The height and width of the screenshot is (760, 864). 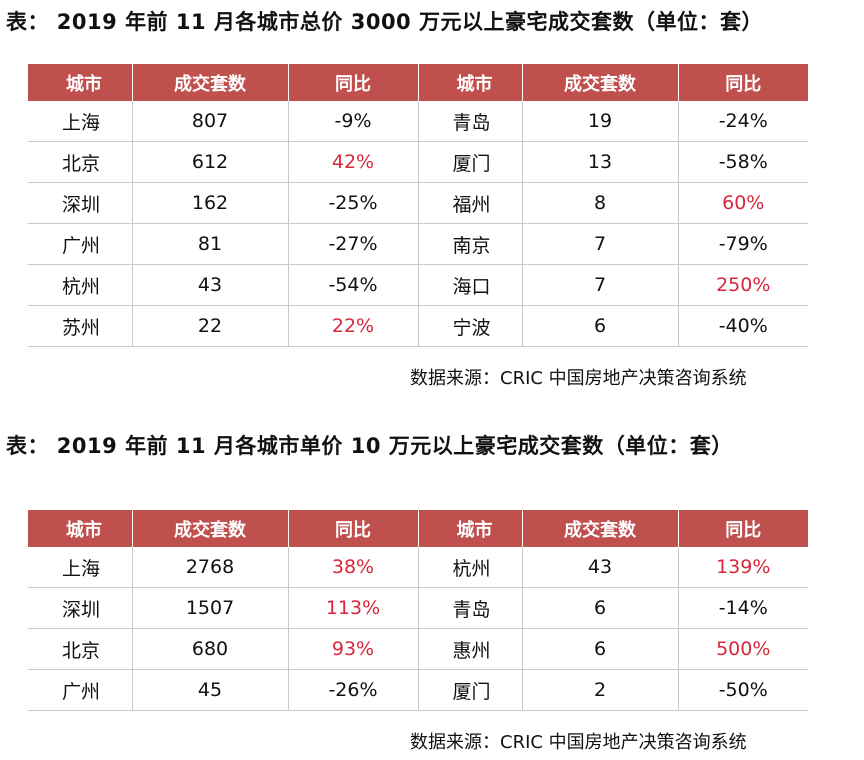 I want to click on table-row: 杭州 43 -54% 海口 7 250%, so click(x=418, y=285).